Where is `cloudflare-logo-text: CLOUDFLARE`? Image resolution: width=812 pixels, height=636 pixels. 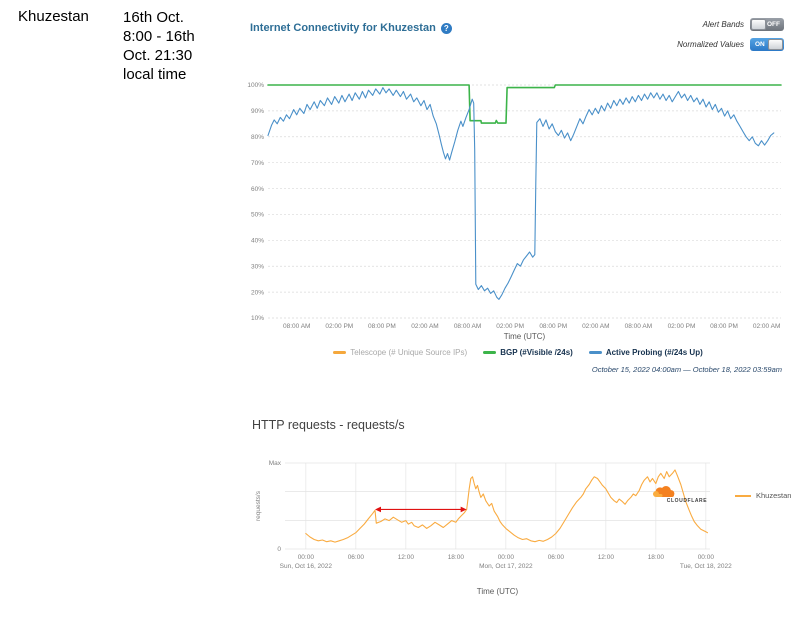 cloudflare-logo-text: CLOUDFLARE is located at coordinates (687, 501).